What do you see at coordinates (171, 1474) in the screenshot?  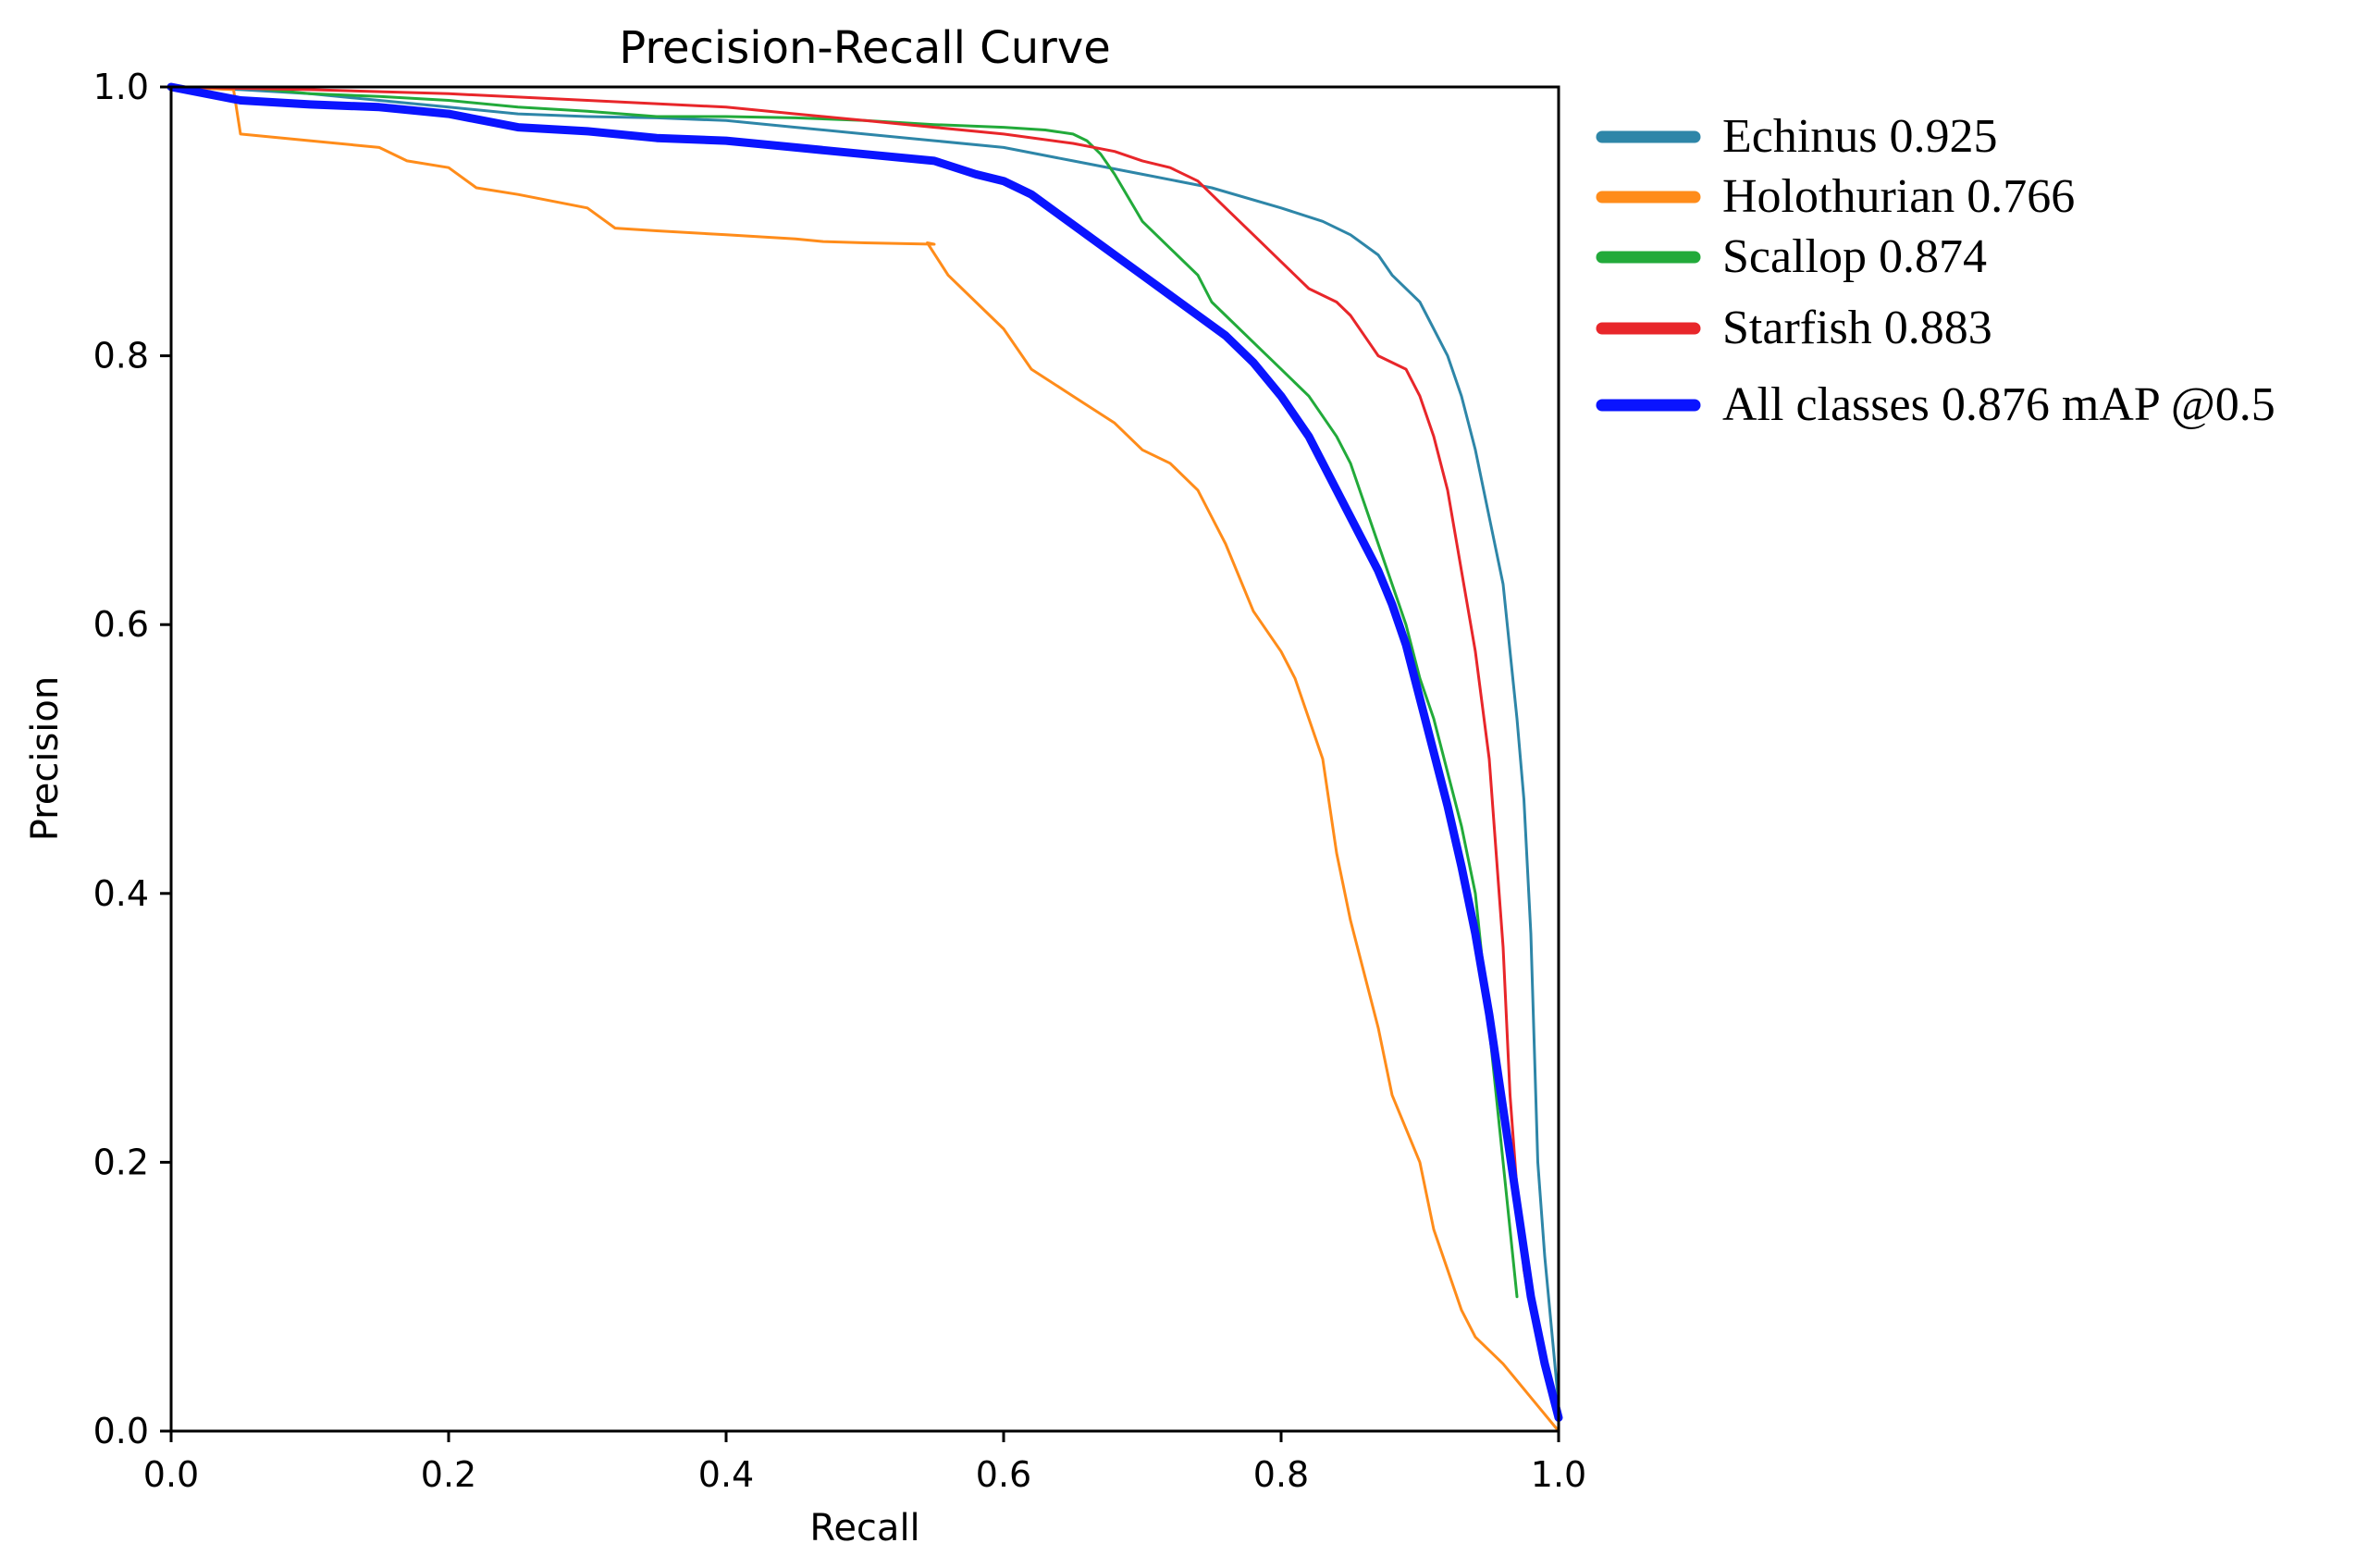 I see `x-tick-label: 0.0` at bounding box center [171, 1474].